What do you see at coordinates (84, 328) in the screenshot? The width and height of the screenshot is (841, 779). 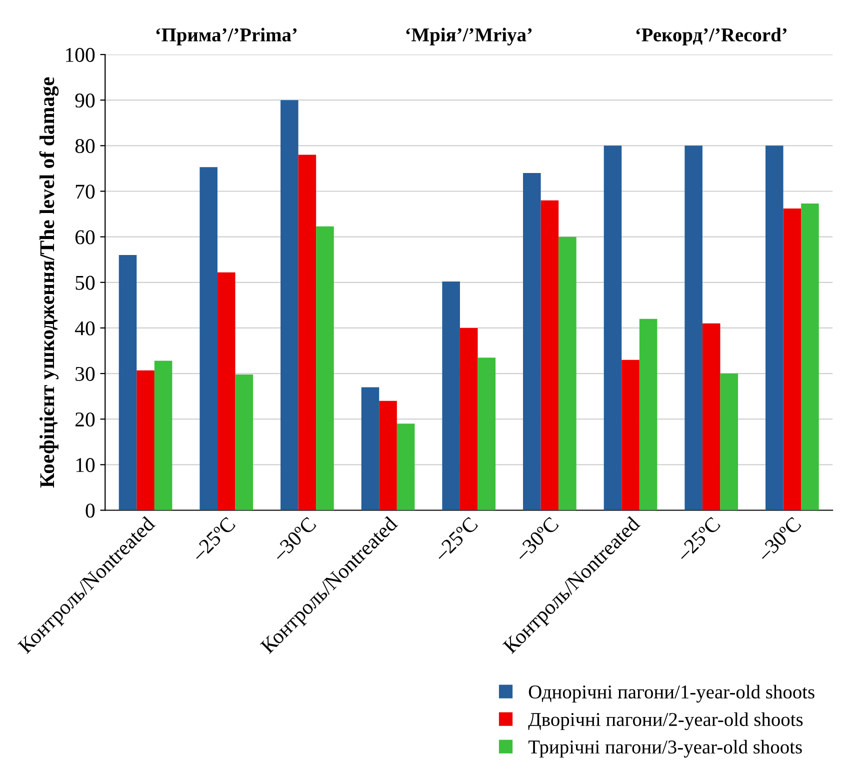 I see `y-tick-label: 40` at bounding box center [84, 328].